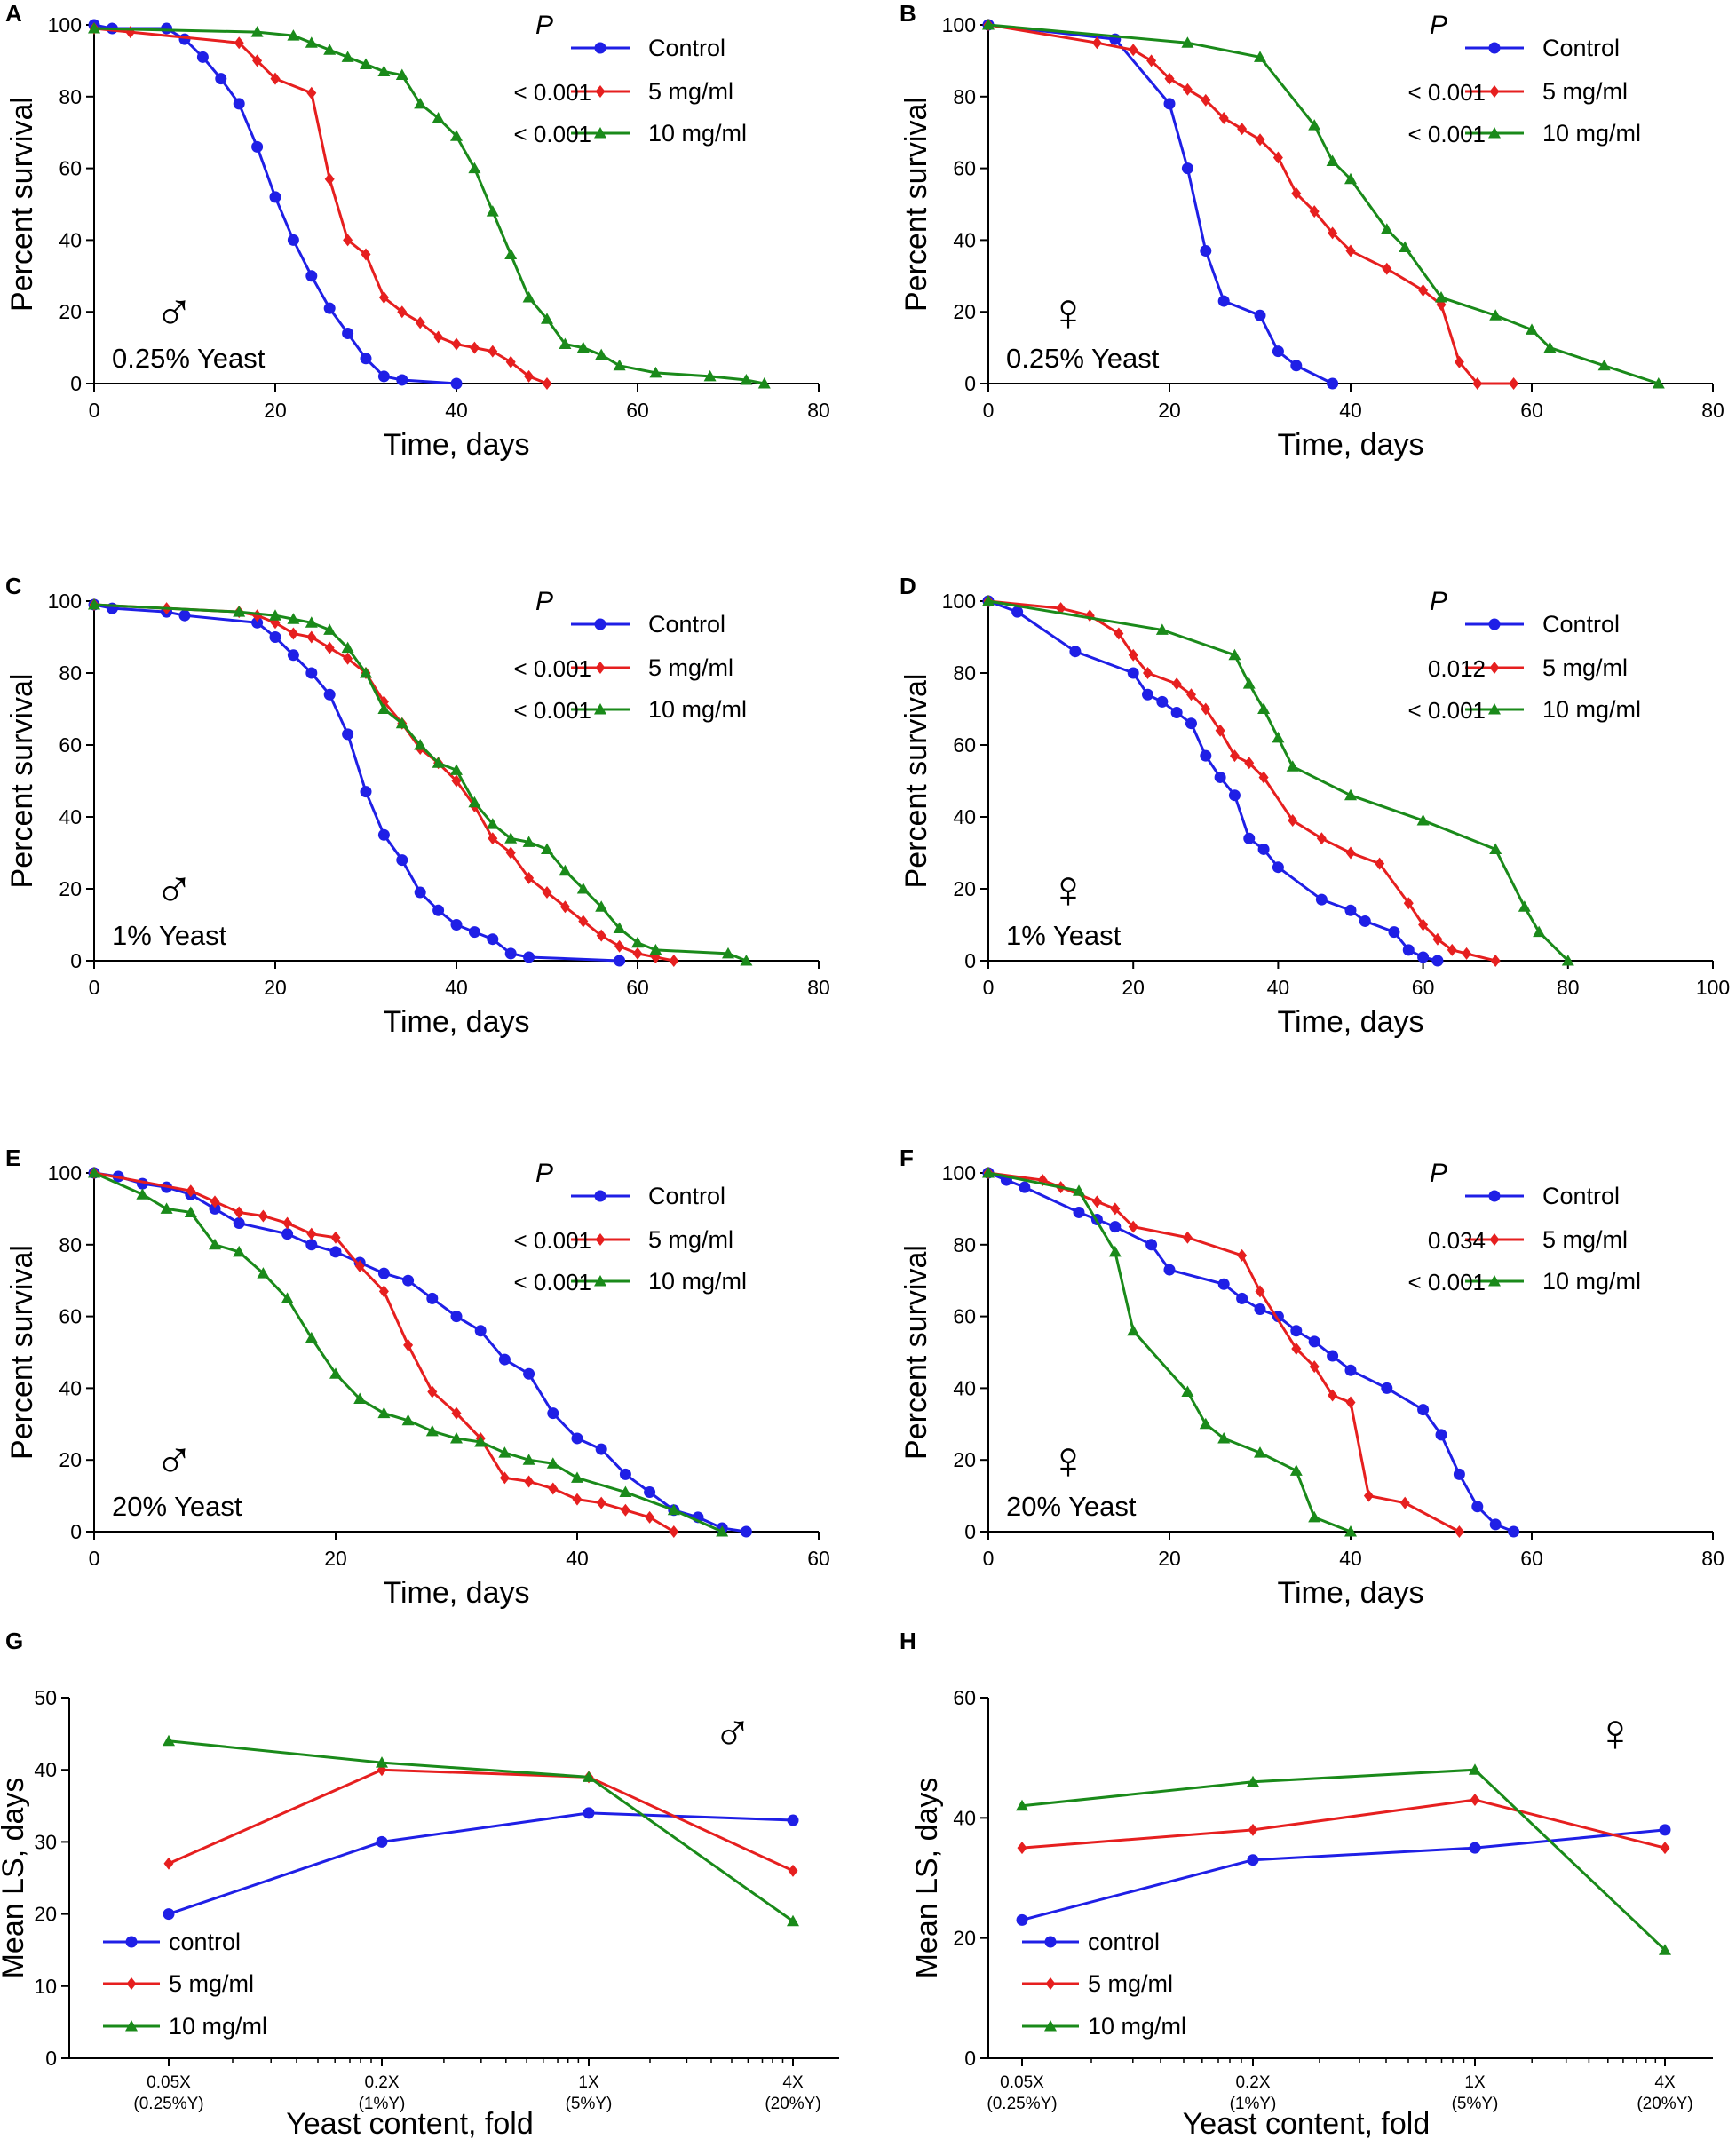 Image resolution: width=1736 pixels, height=2147 pixels. Describe the element at coordinates (552, 134) in the screenshot. I see `pvalue: < 0.001` at that location.